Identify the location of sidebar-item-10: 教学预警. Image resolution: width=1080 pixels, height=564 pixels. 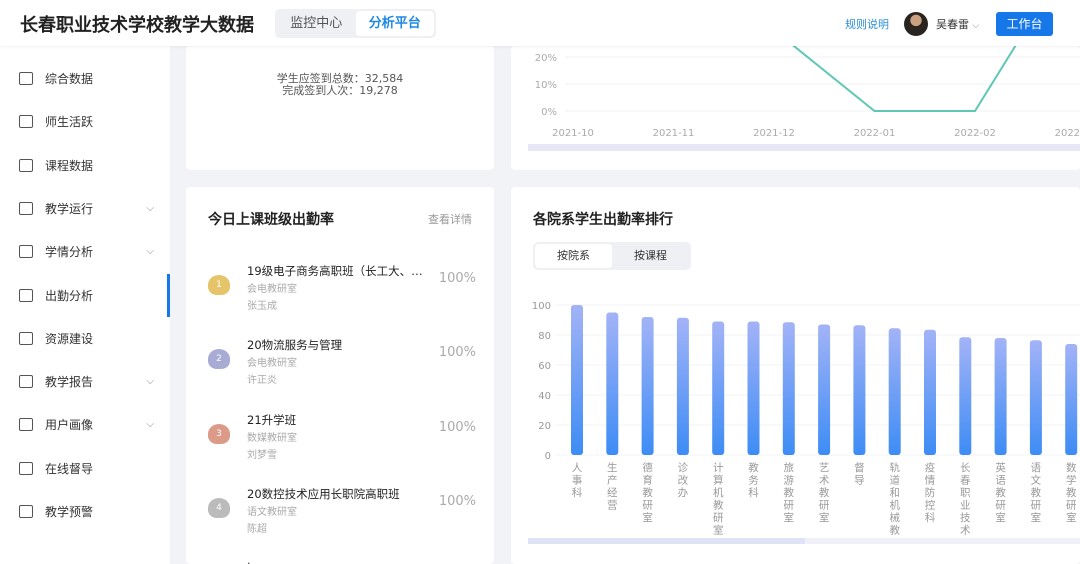
(85, 511).